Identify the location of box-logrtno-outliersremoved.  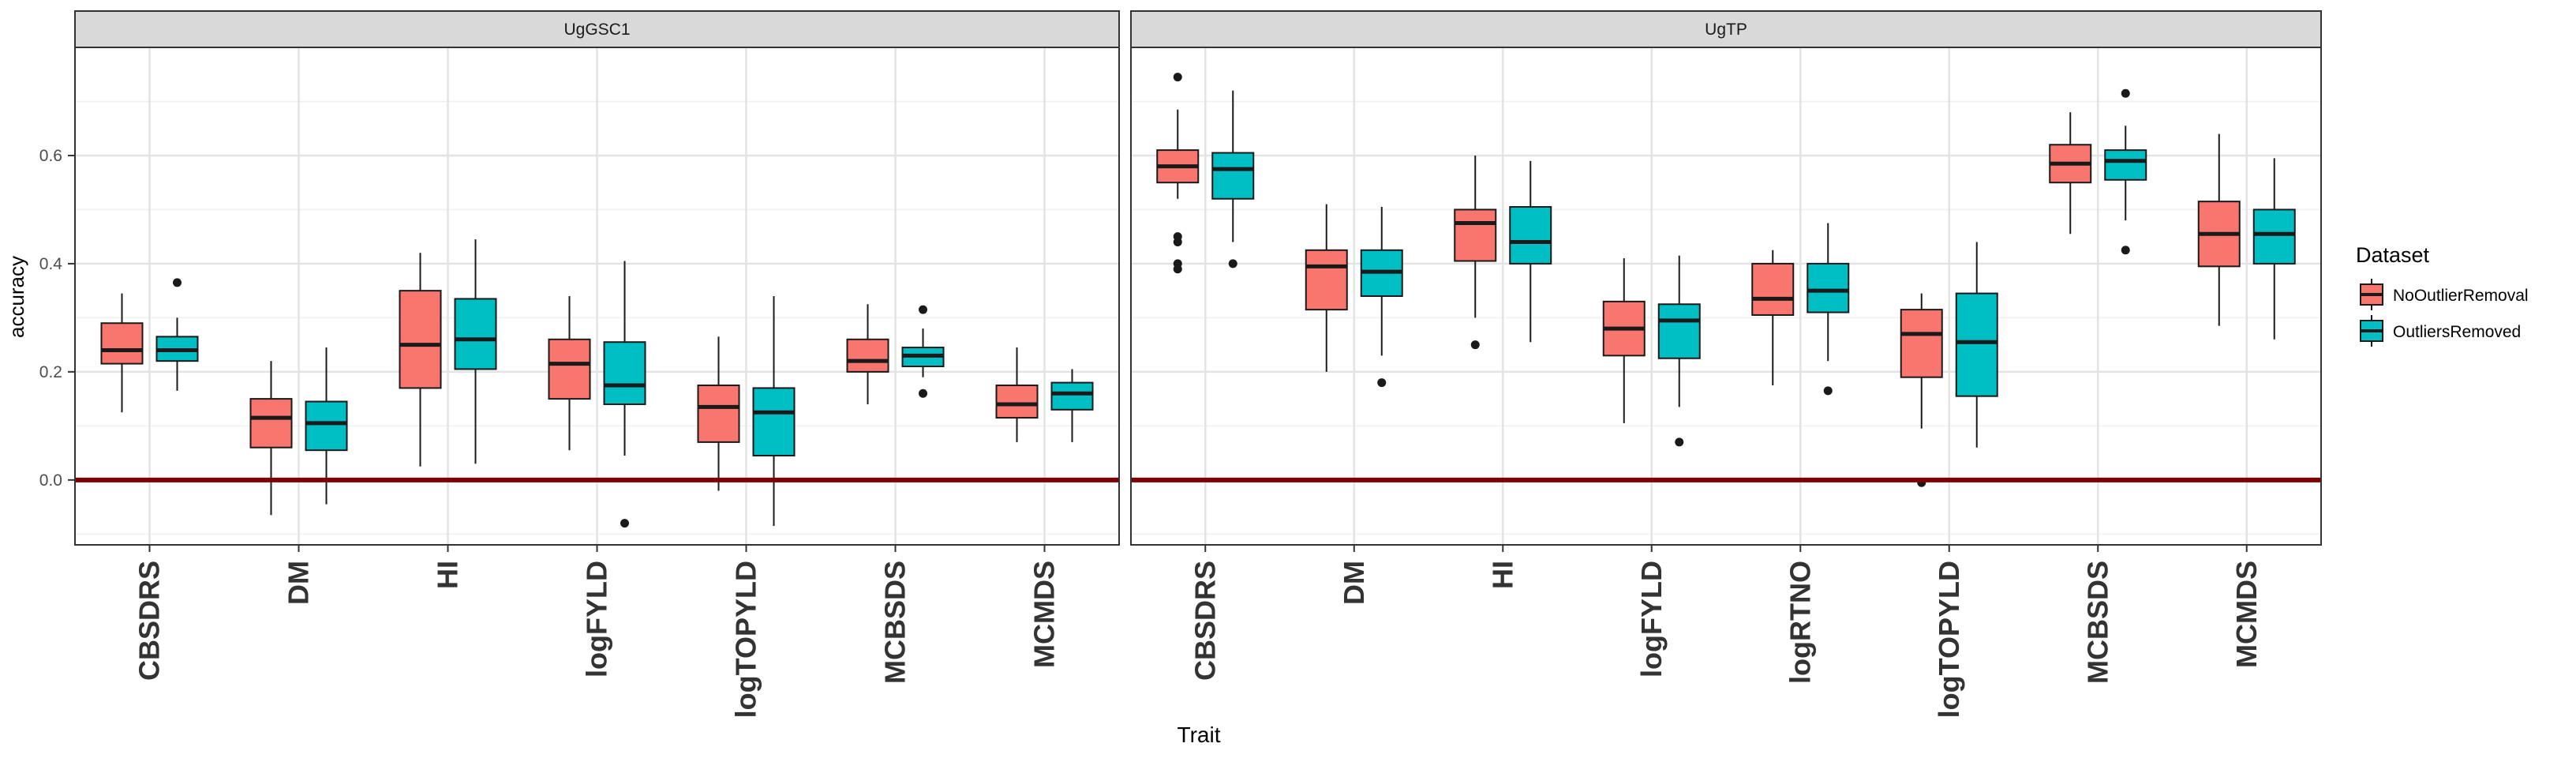
(1828, 309).